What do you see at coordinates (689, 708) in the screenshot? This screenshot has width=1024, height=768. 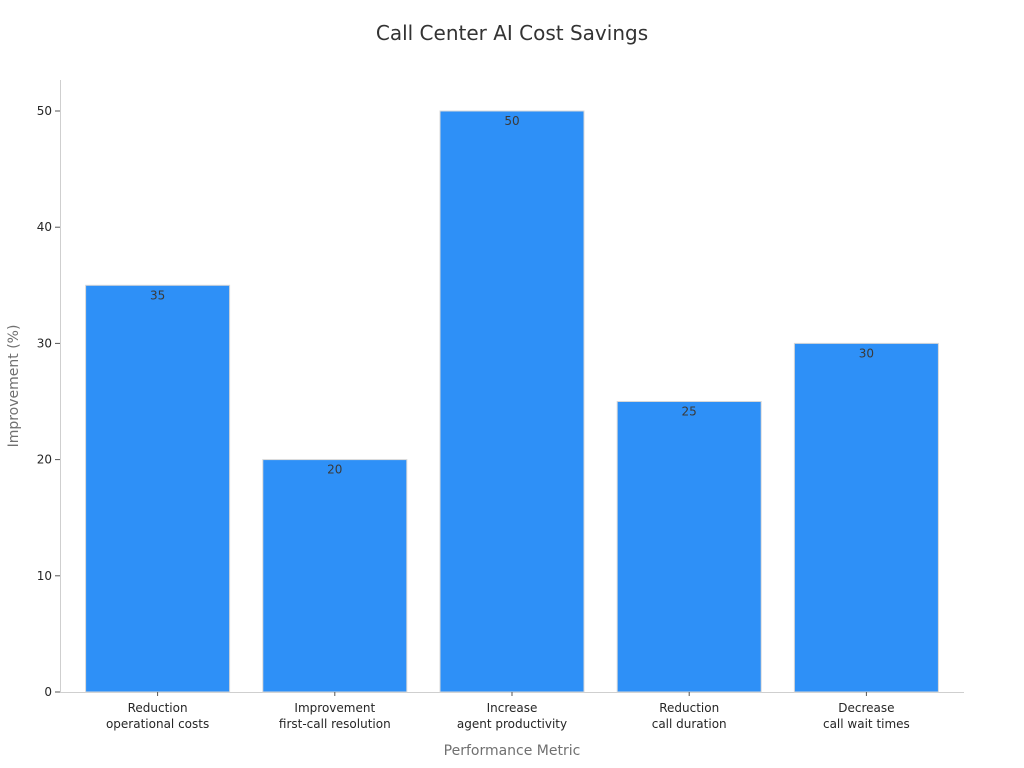 I see `x-tick-label-3-line-0: Reduction` at bounding box center [689, 708].